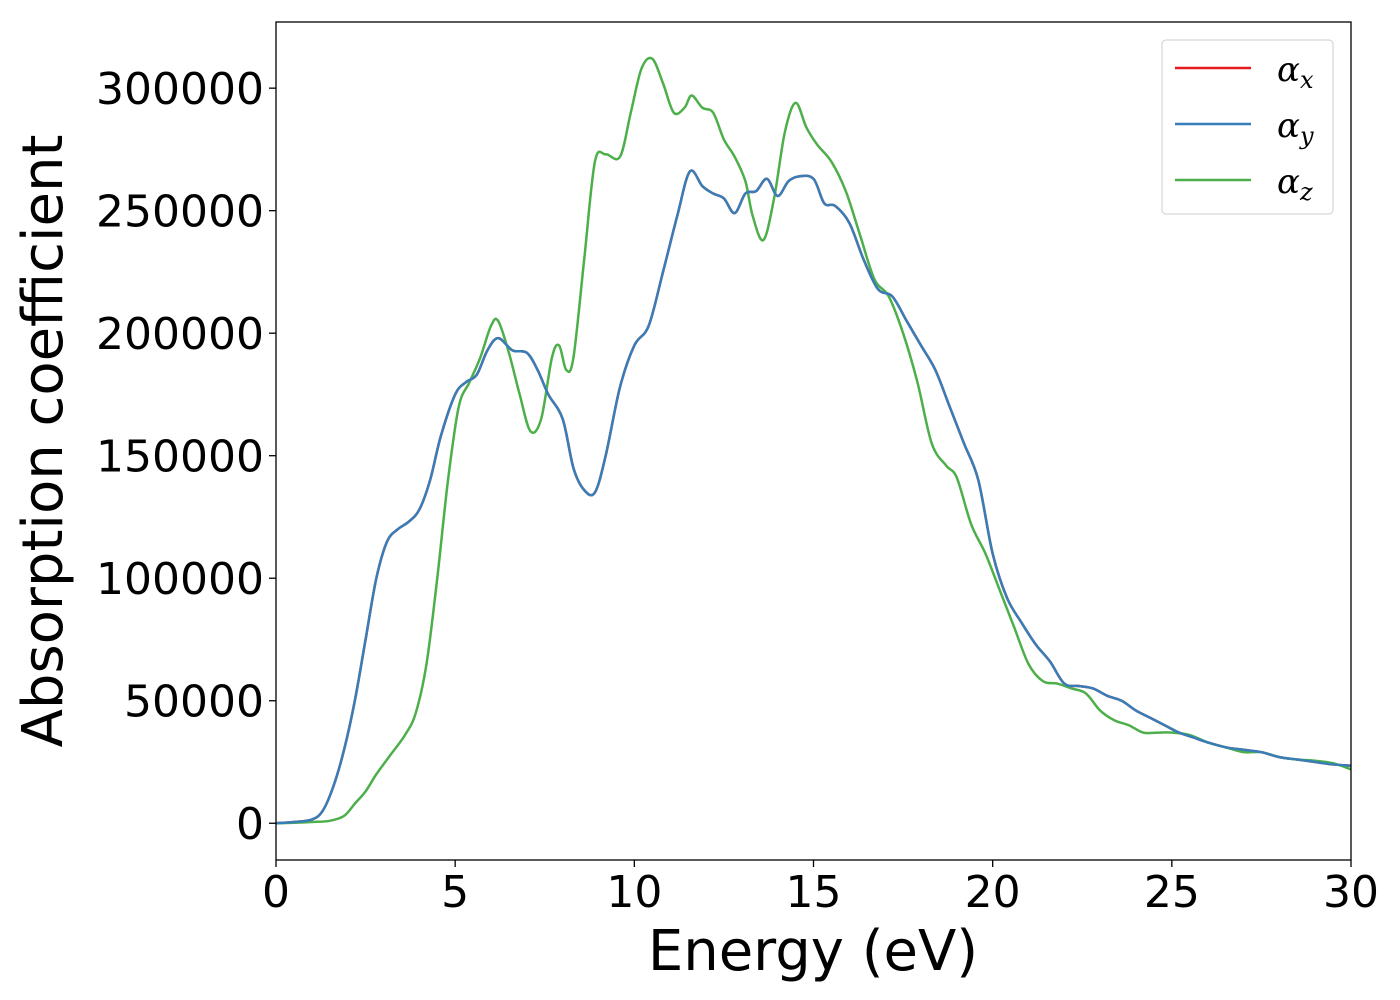 The width and height of the screenshot is (1400, 1000). I want to click on legend-alpha-y-symbol: α, so click(1288, 126).